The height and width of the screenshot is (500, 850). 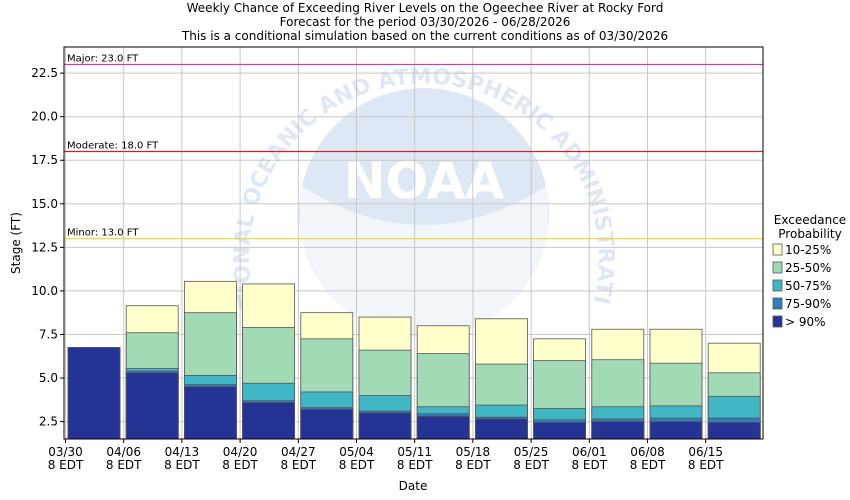 What do you see at coordinates (810, 220) in the screenshot?
I see `legend-title-1: Exceedance` at bounding box center [810, 220].